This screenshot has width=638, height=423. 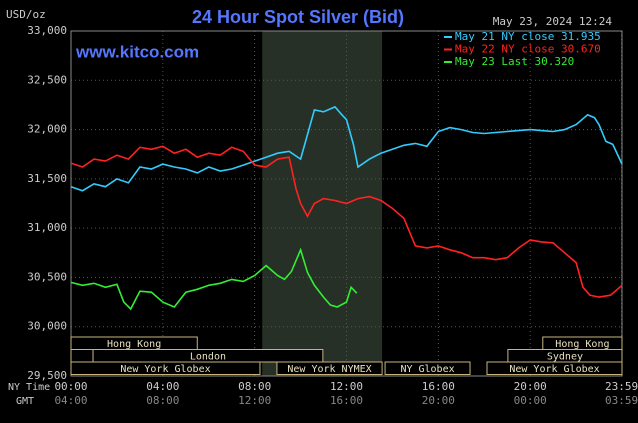 I want to click on x-tick-label: 23:59, so click(x=621, y=386).